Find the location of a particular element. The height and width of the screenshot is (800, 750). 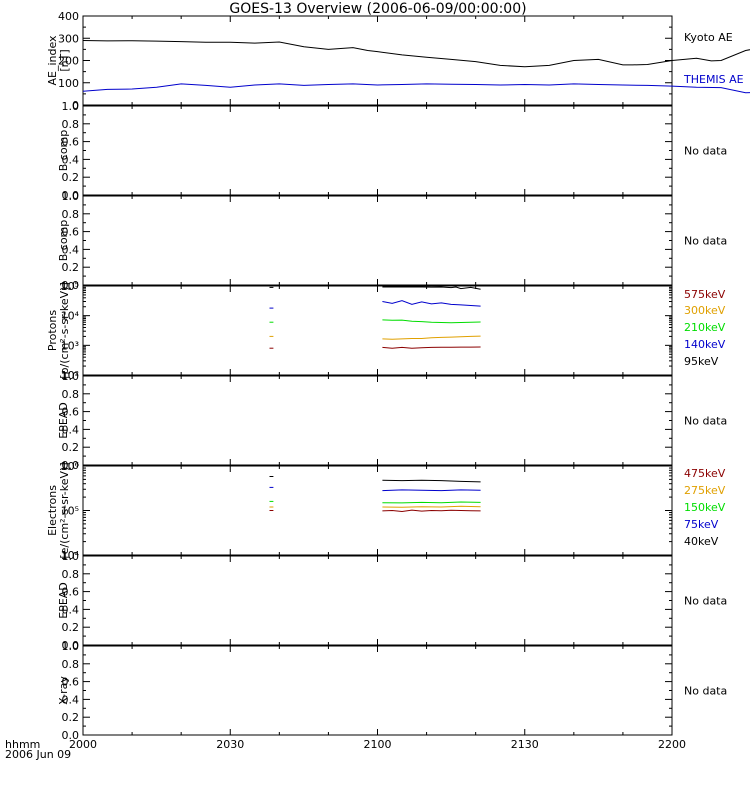

x-tick-label: 2130 is located at coordinates (525, 744).